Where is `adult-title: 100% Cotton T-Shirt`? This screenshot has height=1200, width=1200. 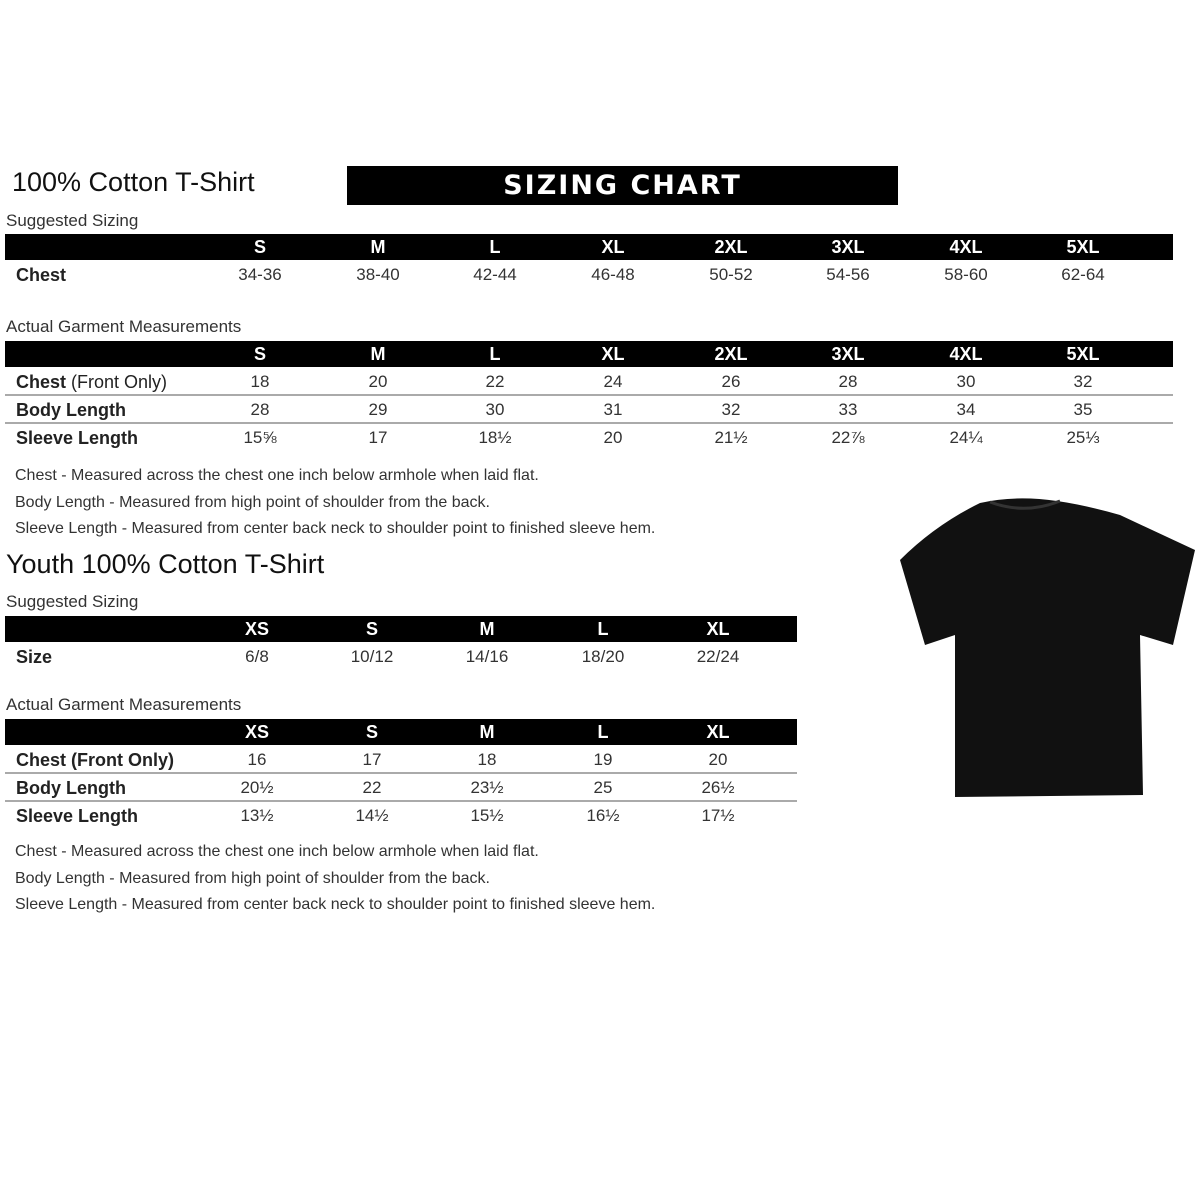
adult-title: 100% Cotton T-Shirt is located at coordinates (133, 182).